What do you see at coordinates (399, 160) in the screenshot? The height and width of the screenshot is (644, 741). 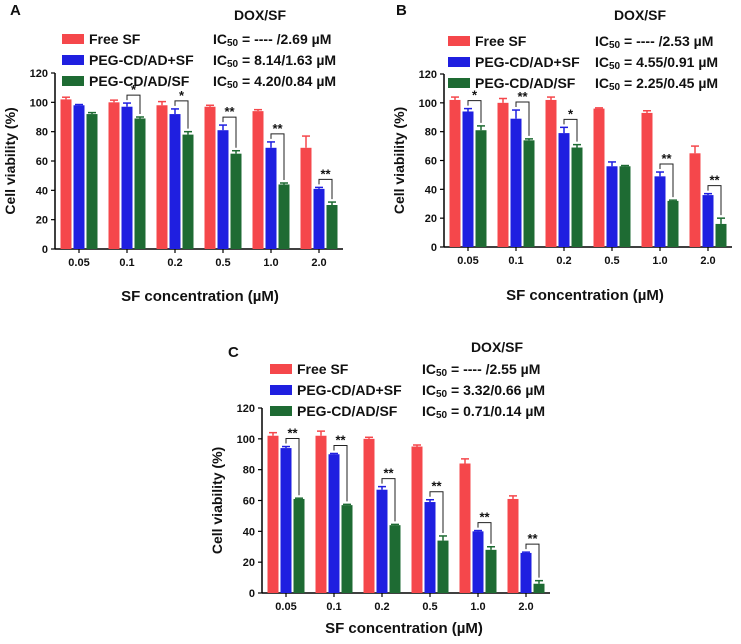 I see `y-axis-label: Cell viability (%)` at bounding box center [399, 160].